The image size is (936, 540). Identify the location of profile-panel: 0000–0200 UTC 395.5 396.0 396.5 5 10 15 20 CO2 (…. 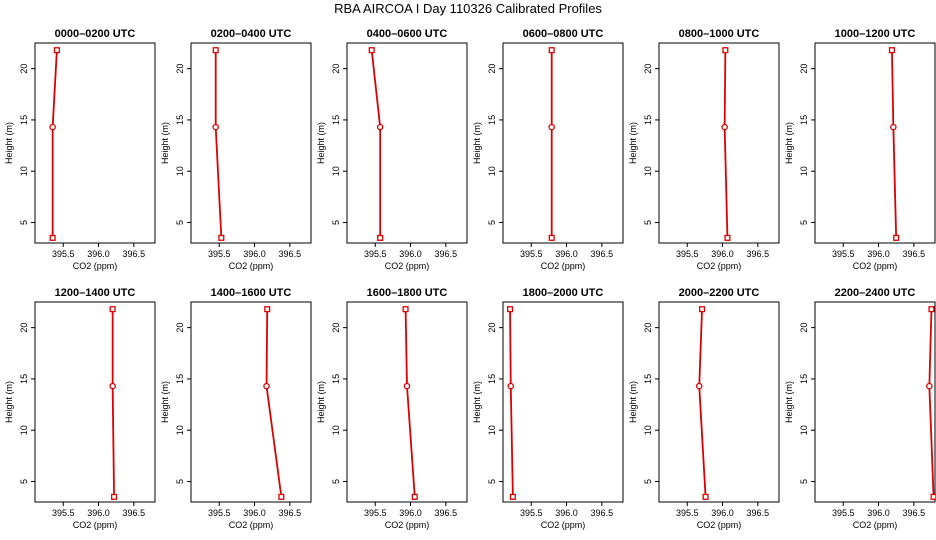
(80, 149).